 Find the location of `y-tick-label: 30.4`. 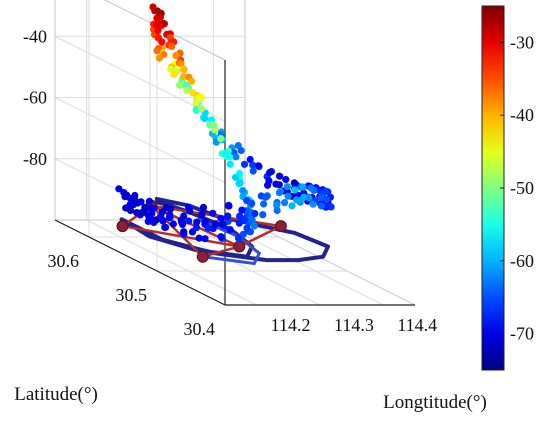

y-tick-label: 30.4 is located at coordinates (200, 329).